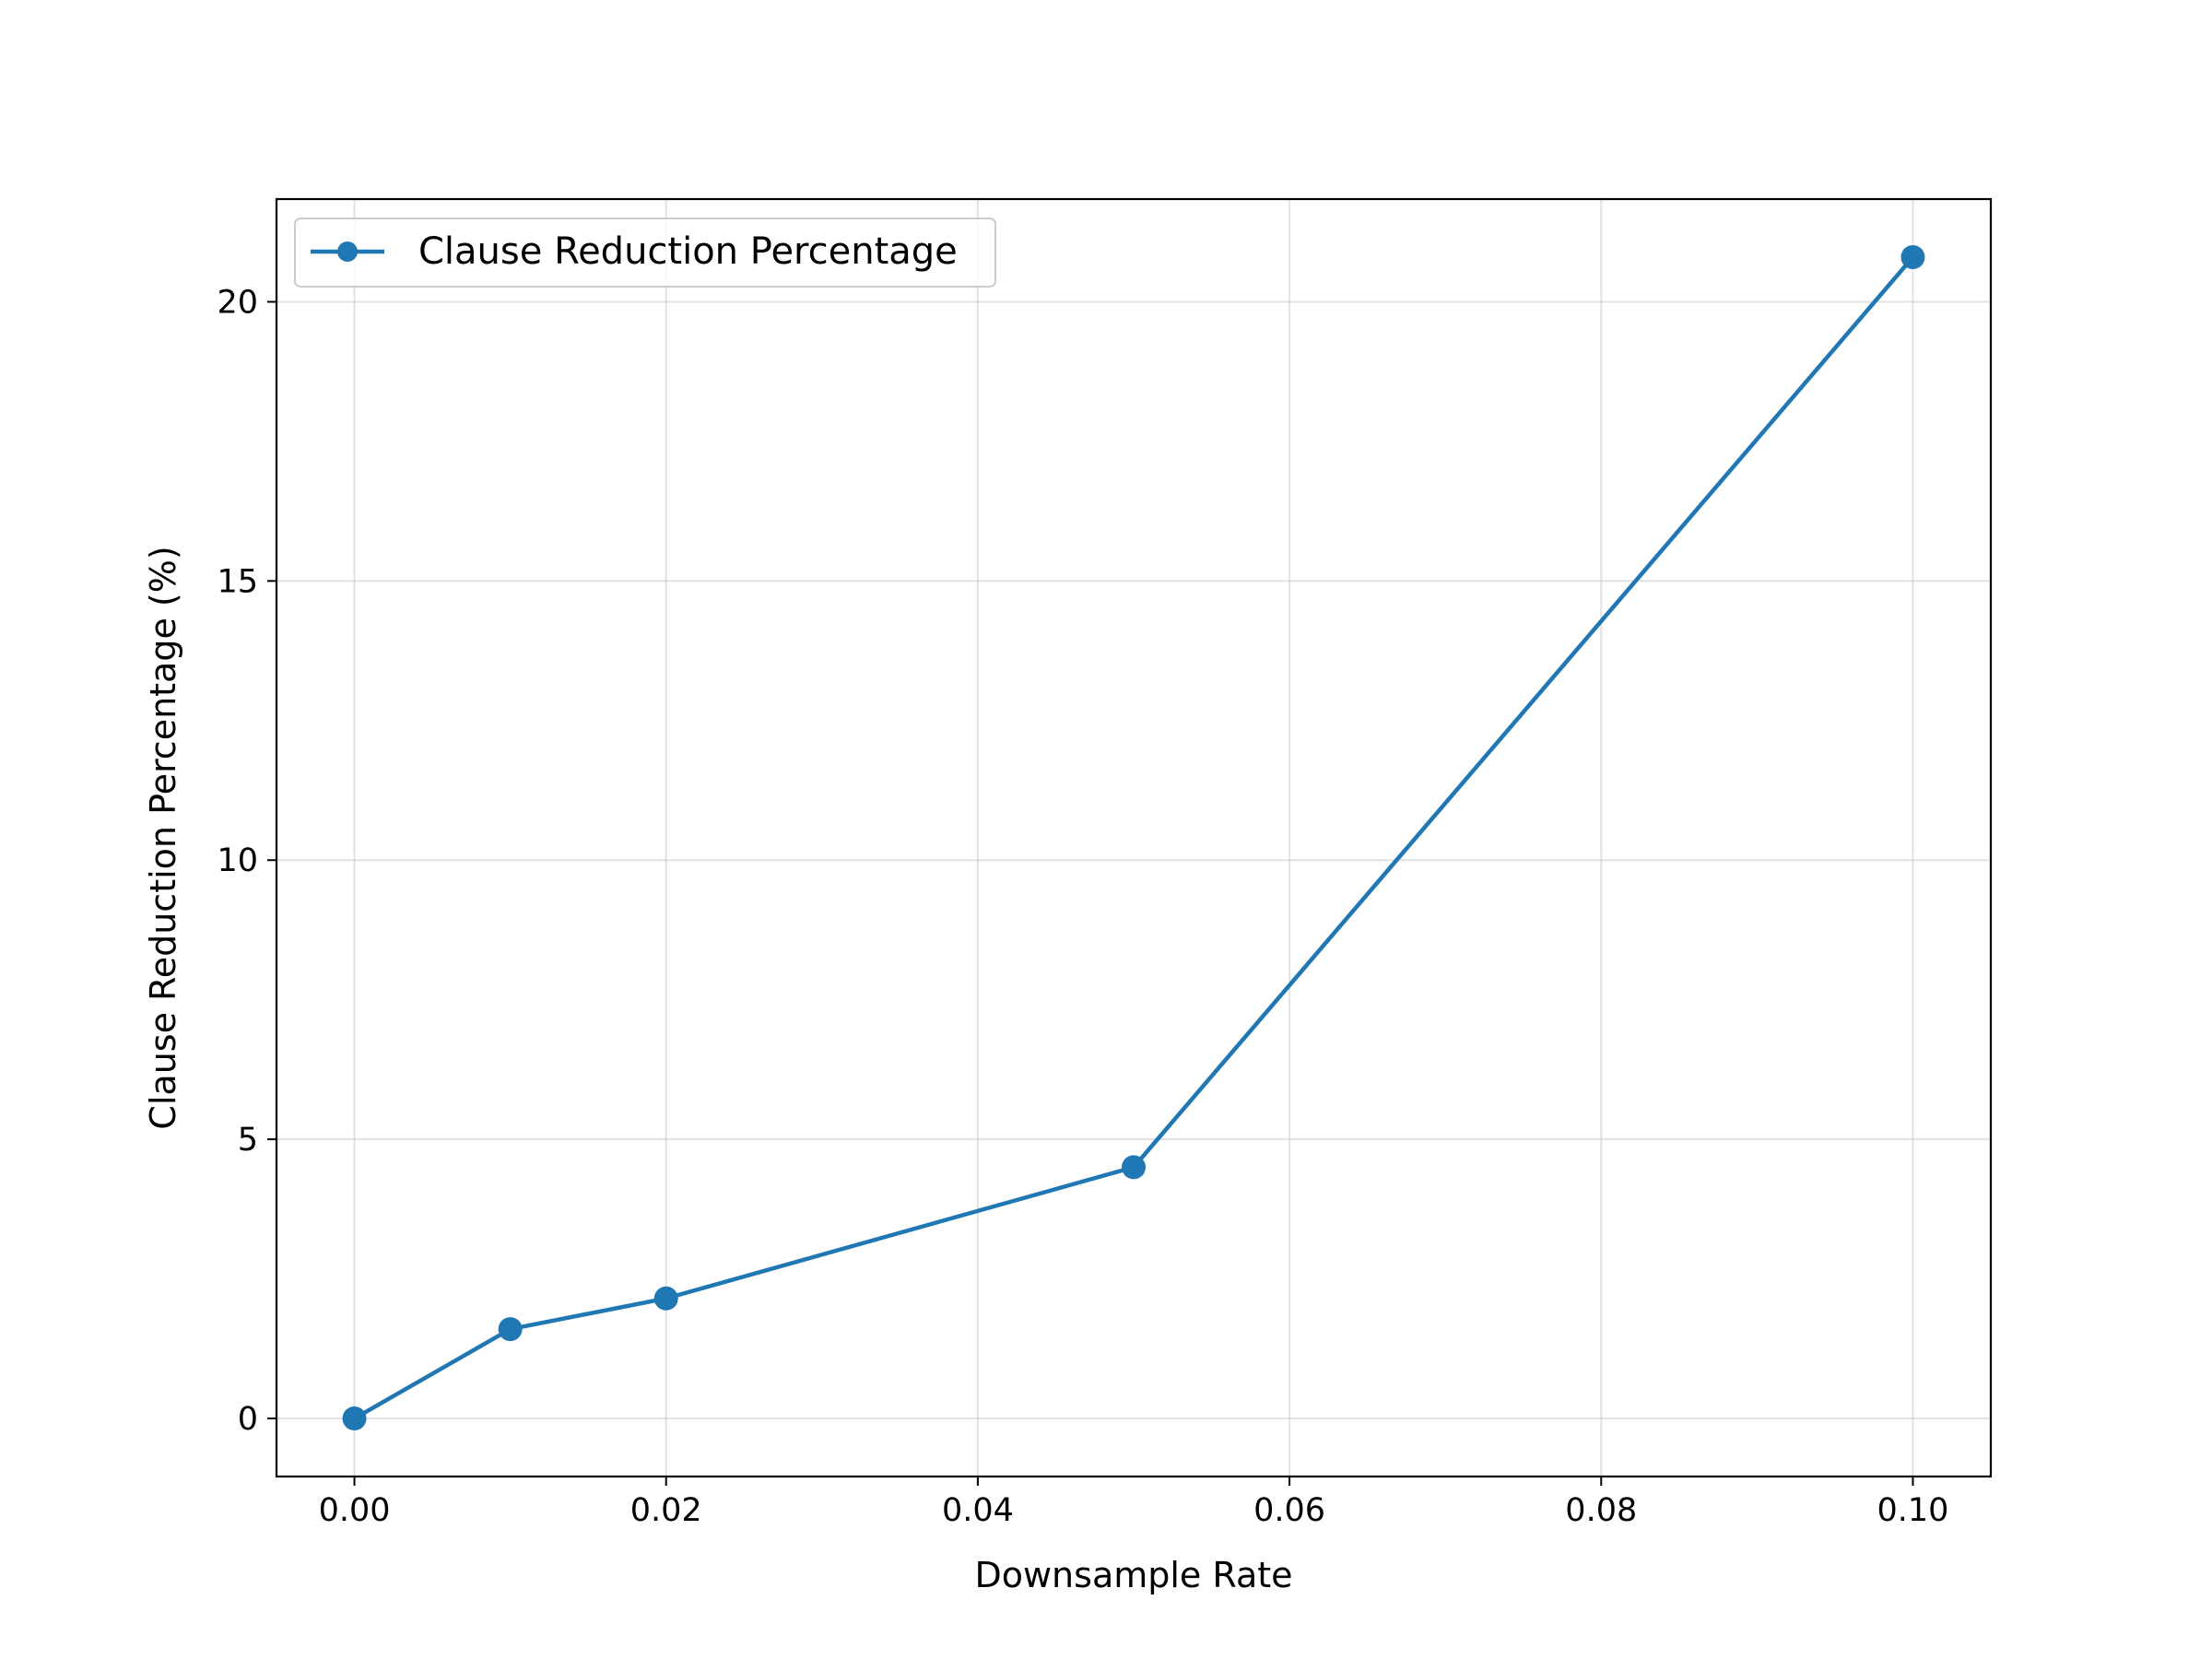 The width and height of the screenshot is (2212, 1659). Describe the element at coordinates (237, 581) in the screenshot. I see `y-tick-label: 15` at that location.